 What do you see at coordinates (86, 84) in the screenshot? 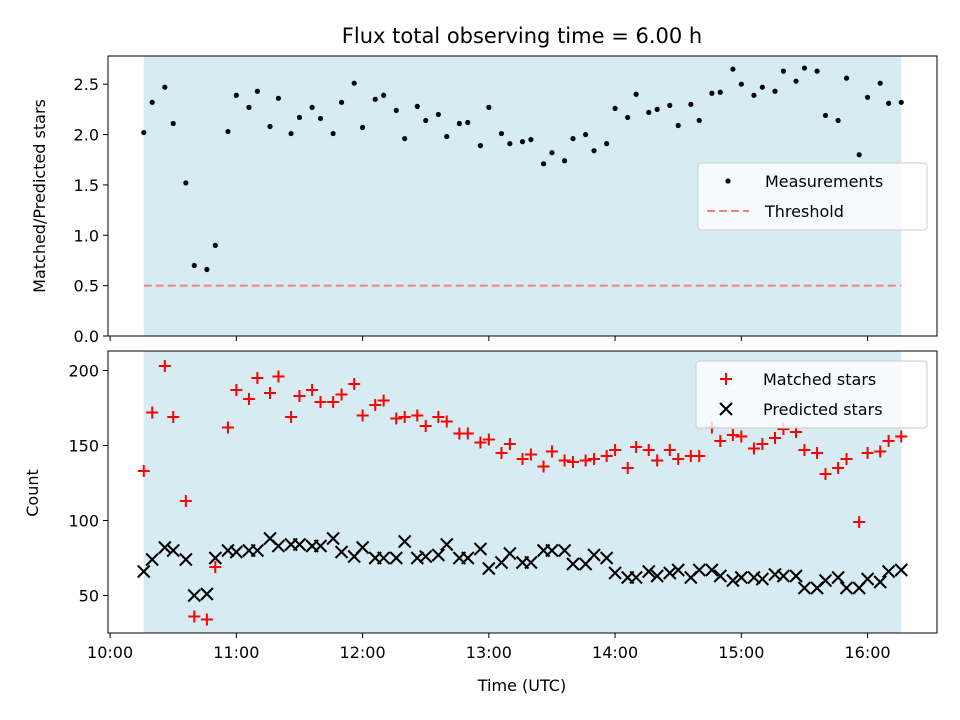
I see `y-tick-label: 2.5` at bounding box center [86, 84].